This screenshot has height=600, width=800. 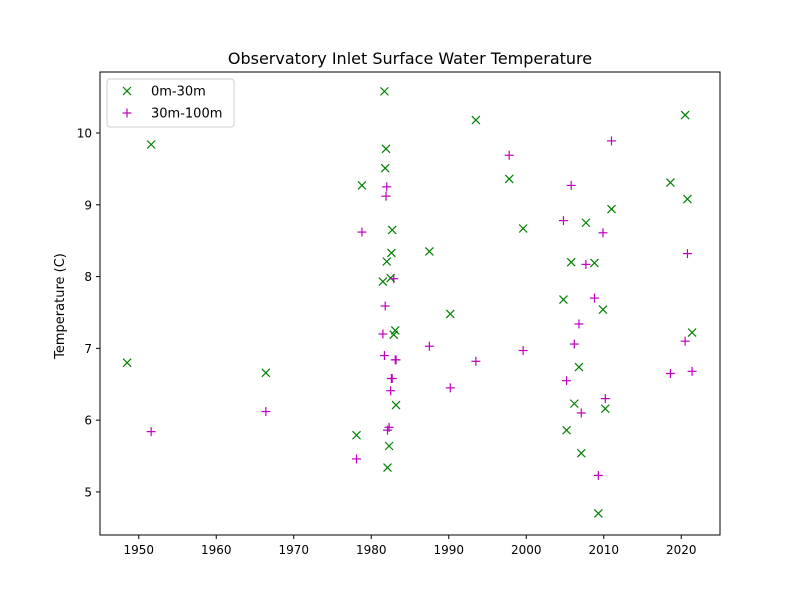 What do you see at coordinates (448, 550) in the screenshot?
I see `x-tick-label: 1990` at bounding box center [448, 550].